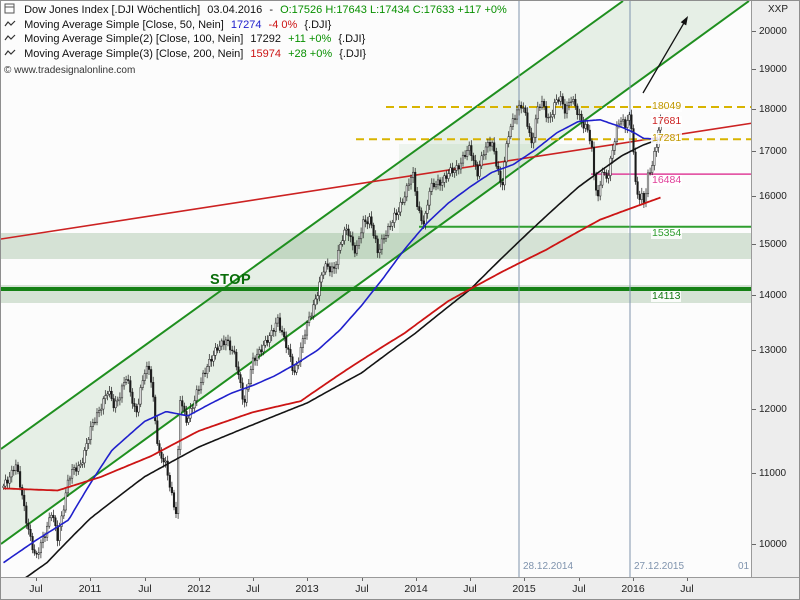 This screenshot has width=800, height=600. What do you see at coordinates (664, 57) in the screenshot?
I see `projection-arrow-line` at bounding box center [664, 57].